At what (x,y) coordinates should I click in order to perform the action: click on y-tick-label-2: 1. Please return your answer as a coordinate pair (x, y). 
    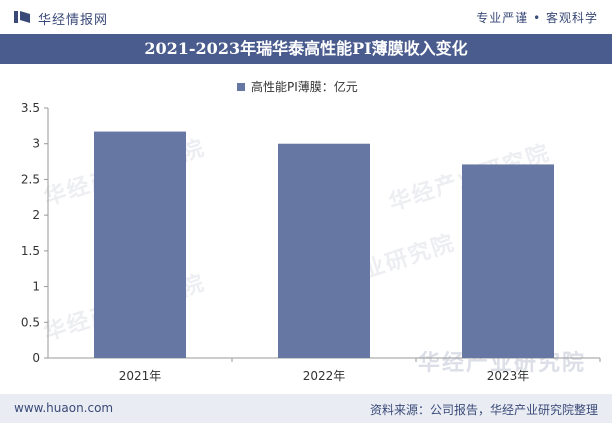
    Looking at the image, I should click on (36, 287).